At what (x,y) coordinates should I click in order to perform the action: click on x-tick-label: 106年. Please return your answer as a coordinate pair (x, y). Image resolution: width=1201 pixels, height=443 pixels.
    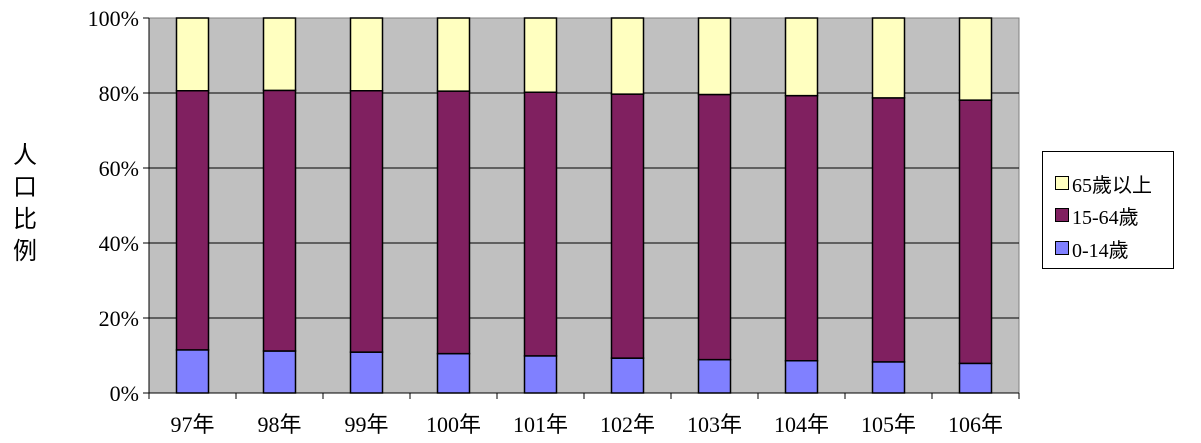
    Looking at the image, I should click on (975, 424).